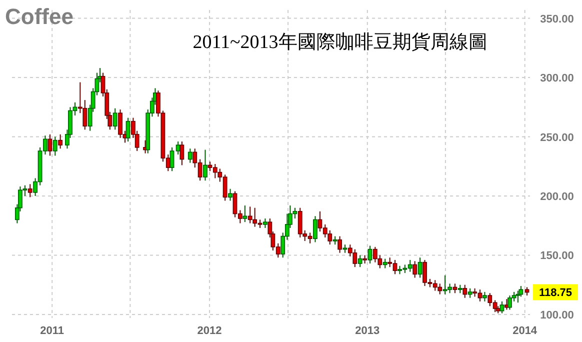  What do you see at coordinates (209, 331) in the screenshot?
I see `x-tick-label: 2012` at bounding box center [209, 331].